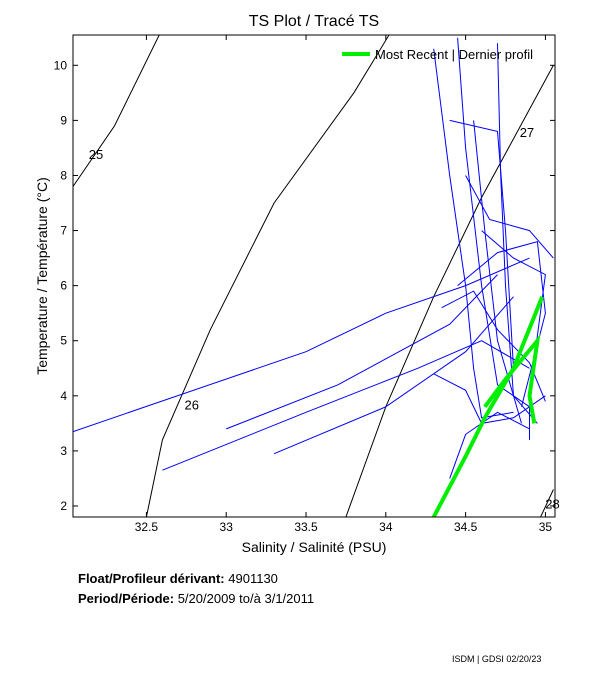  I want to click on y-tick-label: 2, so click(63, 506).